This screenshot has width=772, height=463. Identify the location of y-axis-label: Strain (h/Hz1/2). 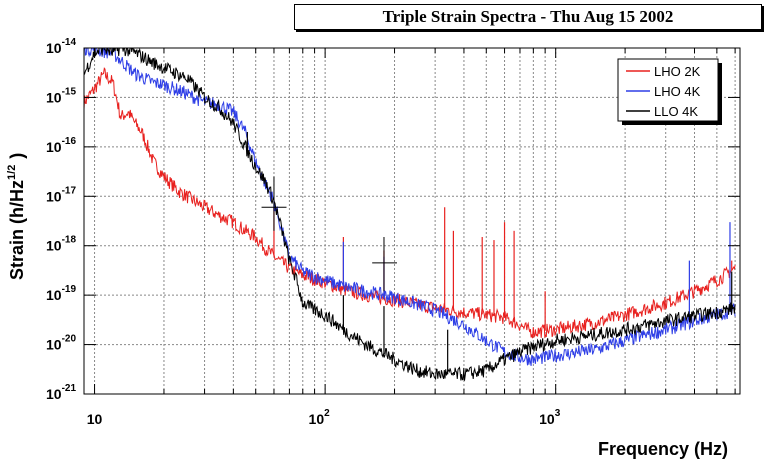
(16, 216).